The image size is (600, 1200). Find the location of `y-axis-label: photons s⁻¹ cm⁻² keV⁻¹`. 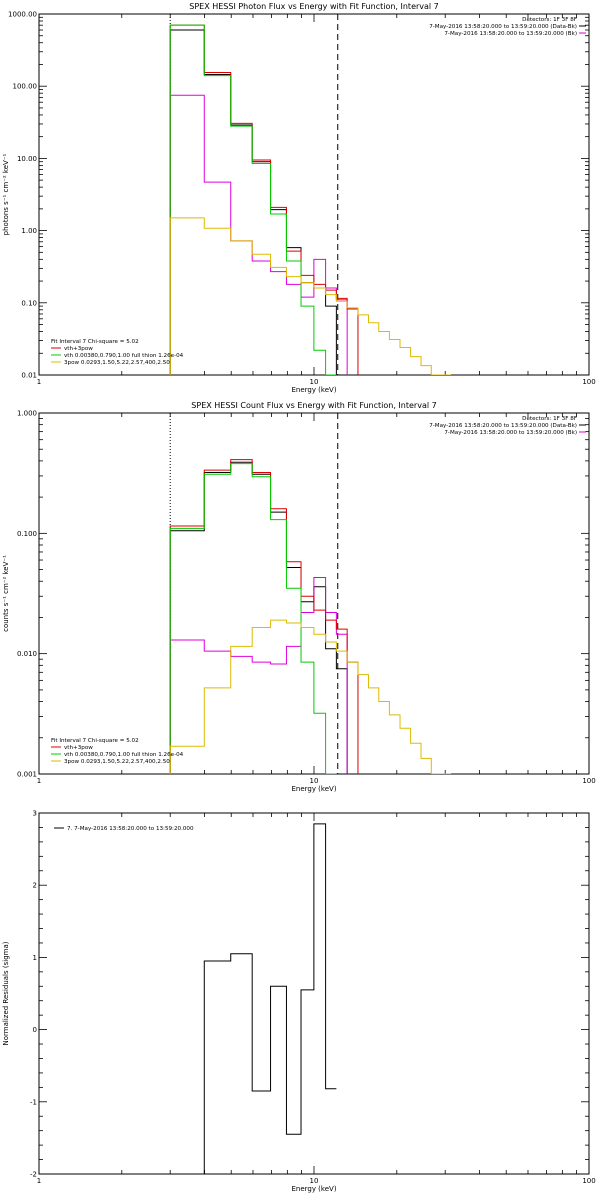

y-axis-label: photons s⁻¹ cm⁻² keV⁻¹ is located at coordinates (6, 194).